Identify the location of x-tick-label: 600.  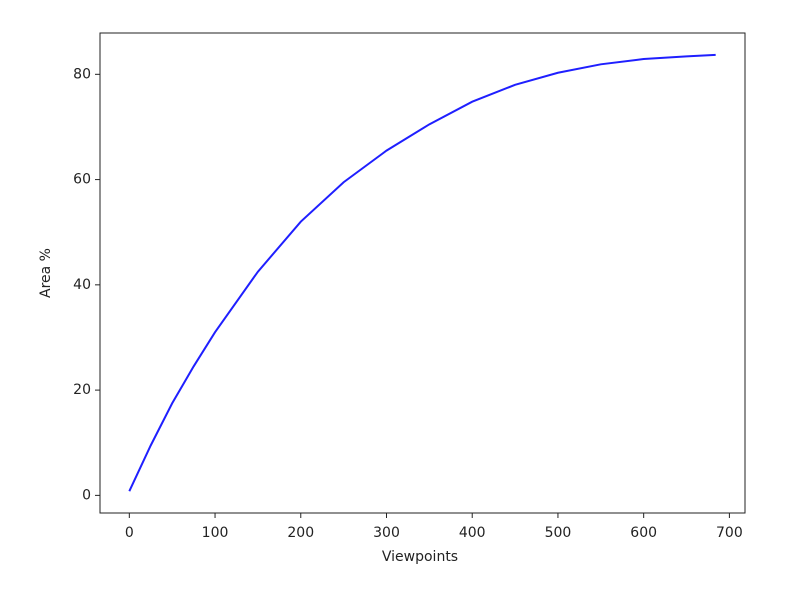
(643, 533).